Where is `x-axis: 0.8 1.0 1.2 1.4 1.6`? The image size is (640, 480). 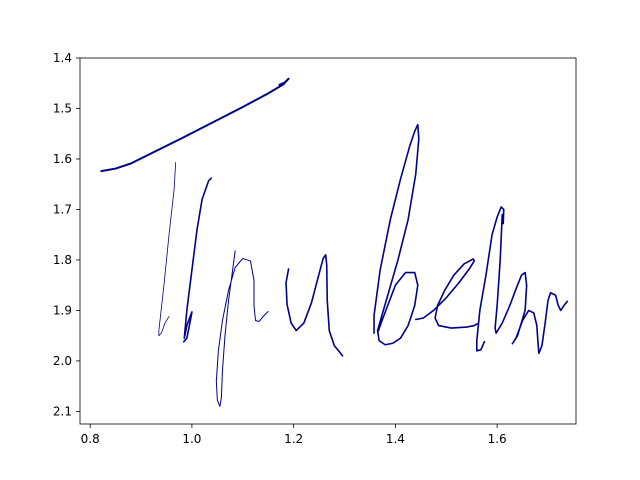 x-axis: 0.8 1.0 1.2 1.4 1.6 is located at coordinates (294, 435).